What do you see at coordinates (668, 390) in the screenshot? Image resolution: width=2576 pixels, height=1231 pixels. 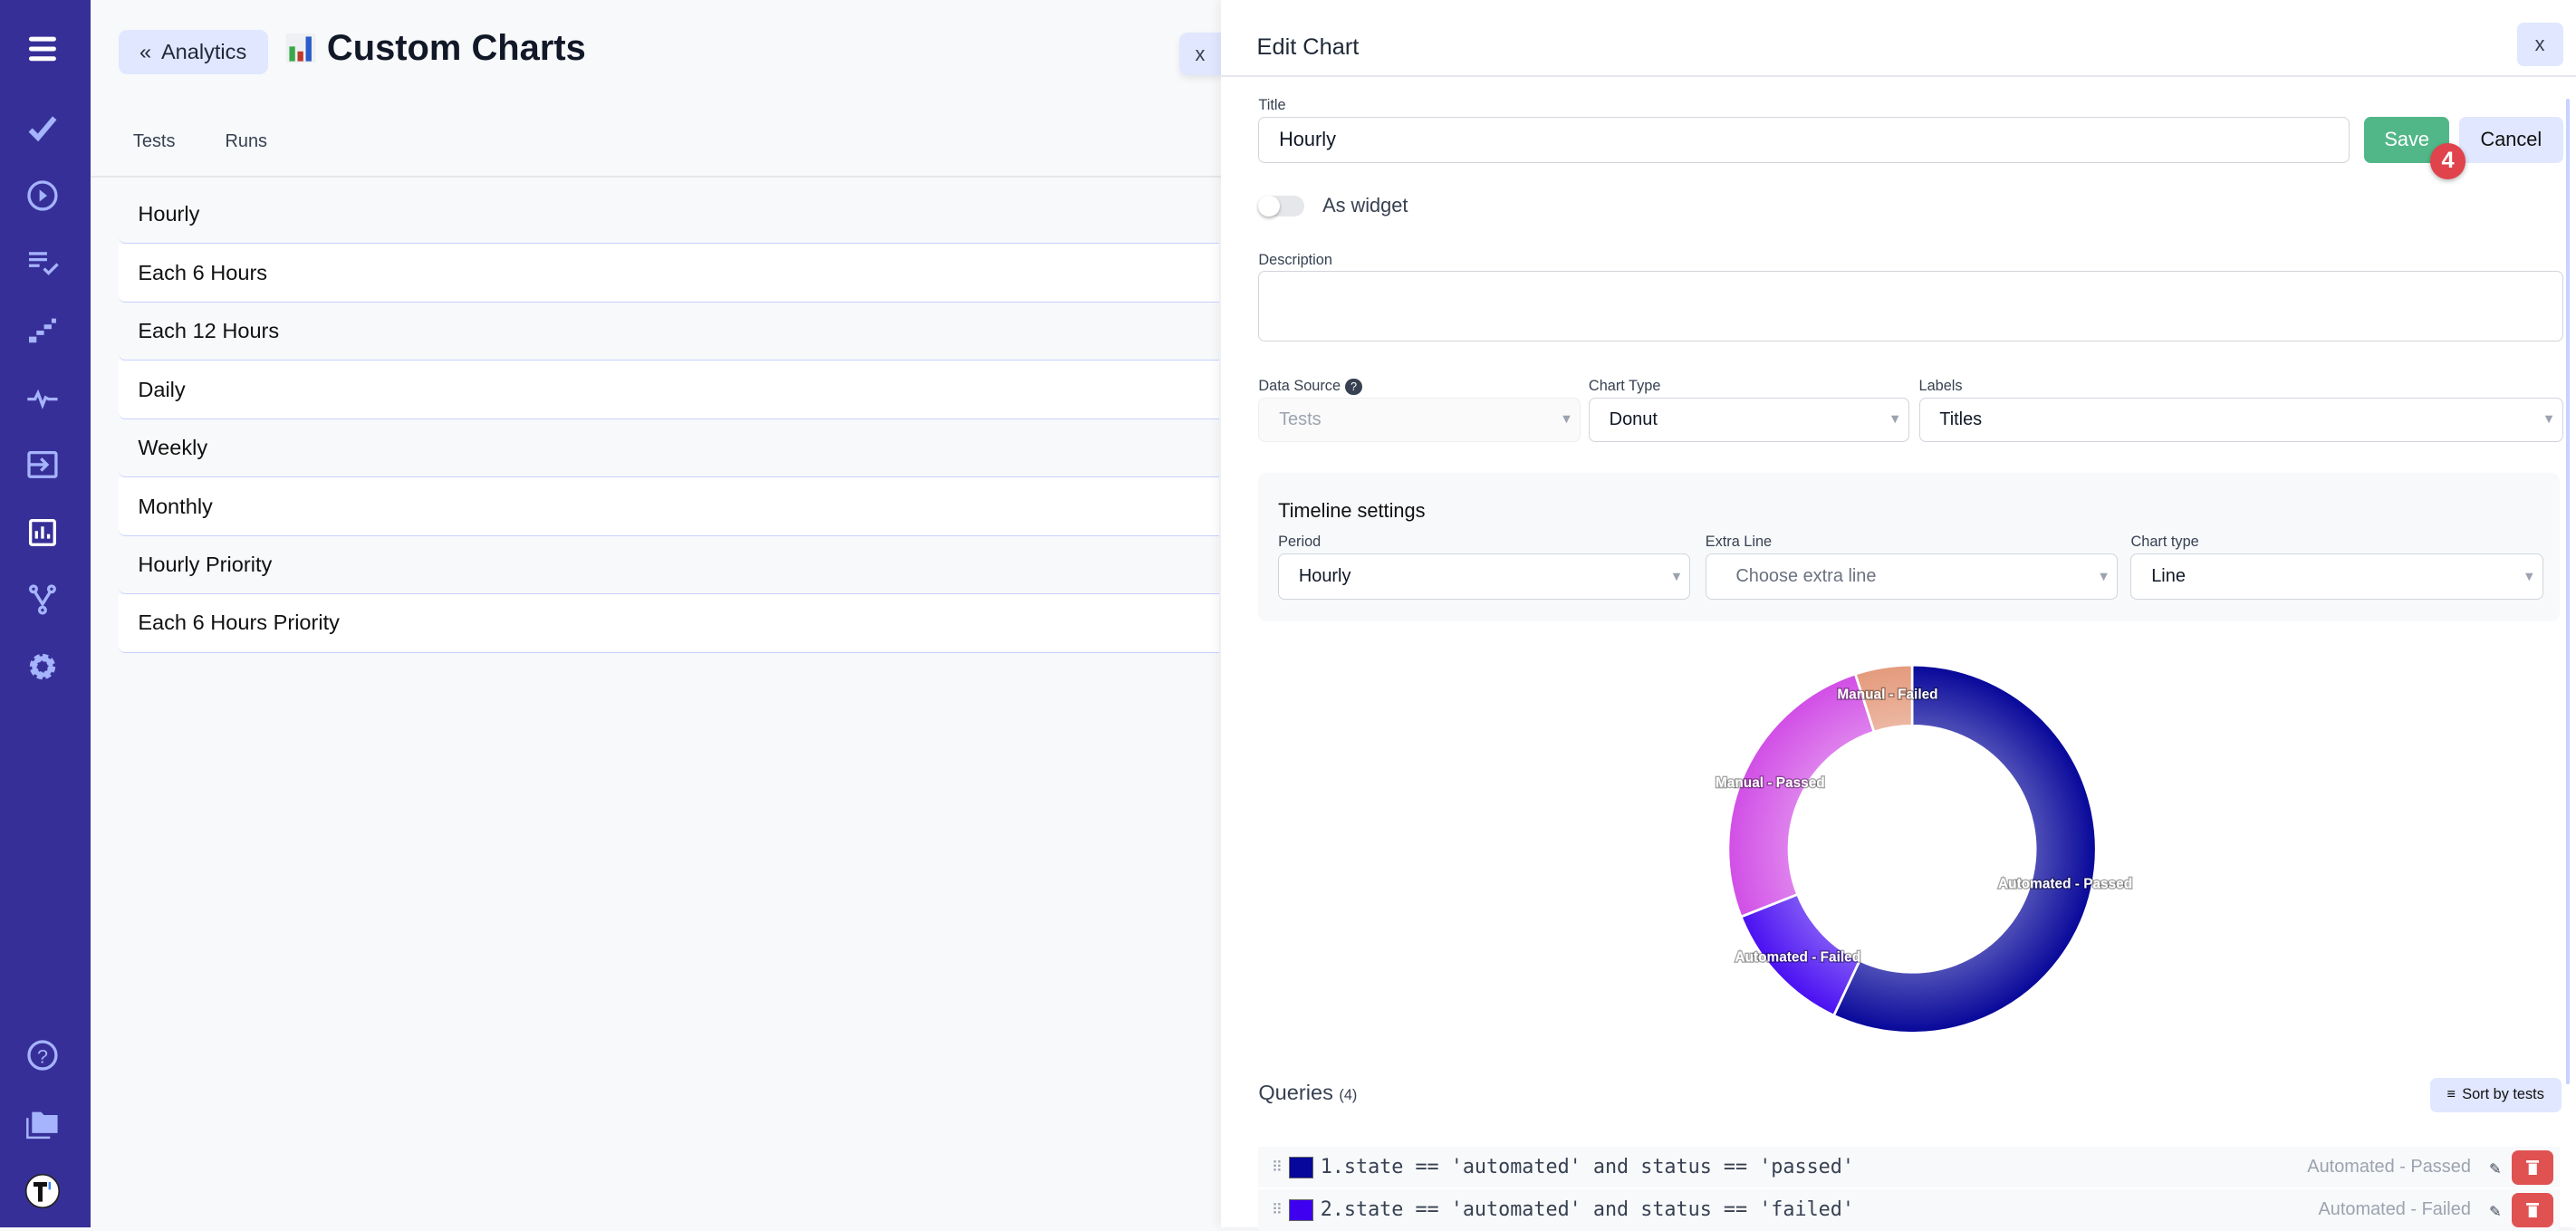 I see `list-item: Daily` at bounding box center [668, 390].